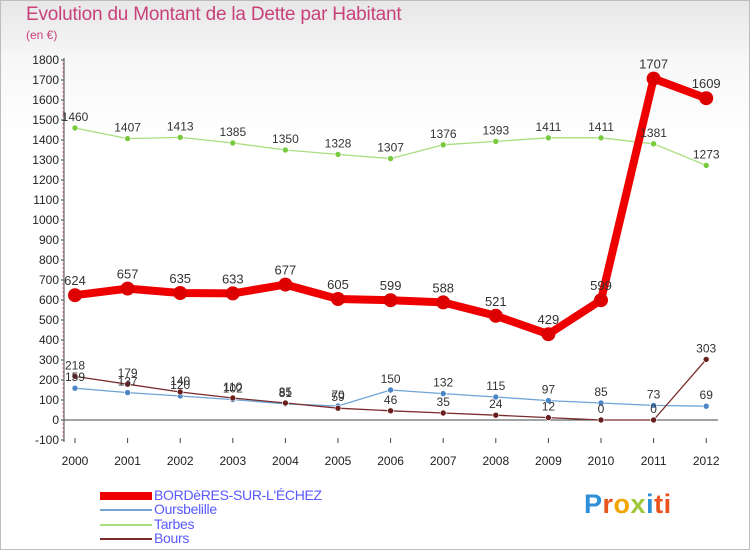  Describe the element at coordinates (49, 380) in the screenshot. I see `y-tick-label: 200` at that location.